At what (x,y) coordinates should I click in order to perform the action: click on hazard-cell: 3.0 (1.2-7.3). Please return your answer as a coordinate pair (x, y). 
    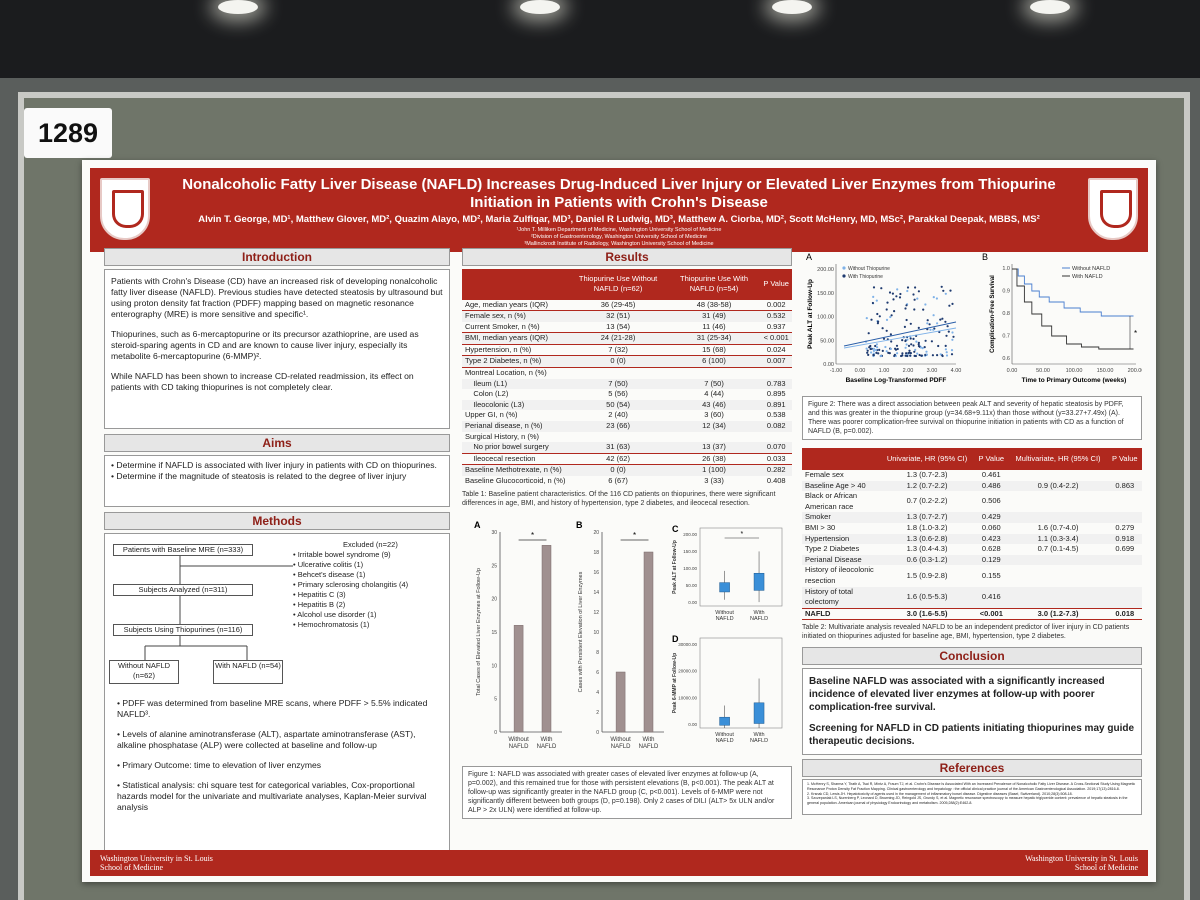
    Looking at the image, I should click on (1058, 614).